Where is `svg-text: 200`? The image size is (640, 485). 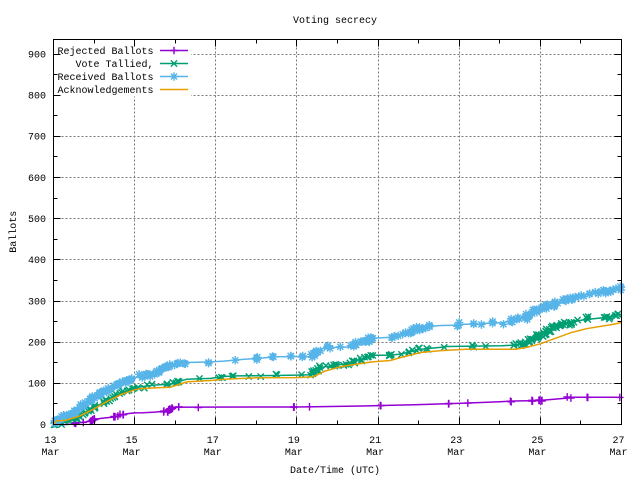
svg-text: 200 is located at coordinates (37, 344).